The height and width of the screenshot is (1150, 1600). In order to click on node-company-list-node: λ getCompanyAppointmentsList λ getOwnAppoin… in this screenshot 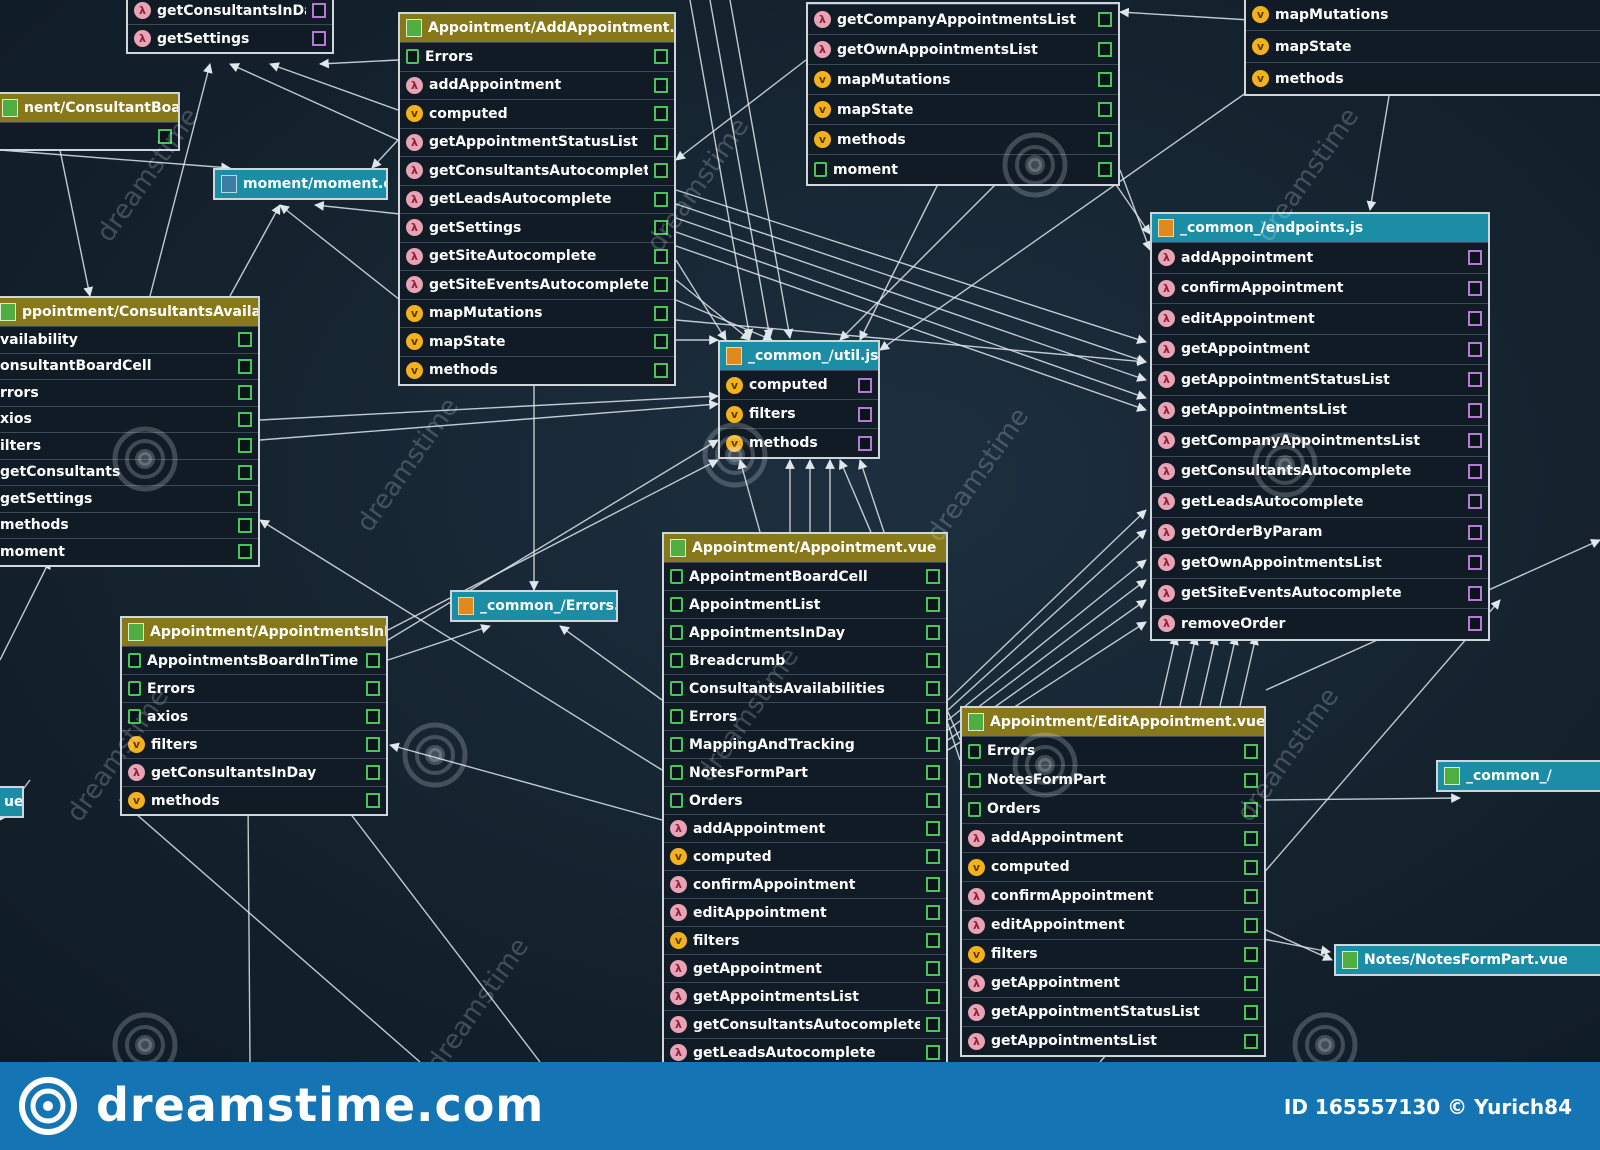, I will do `click(963, 94)`.